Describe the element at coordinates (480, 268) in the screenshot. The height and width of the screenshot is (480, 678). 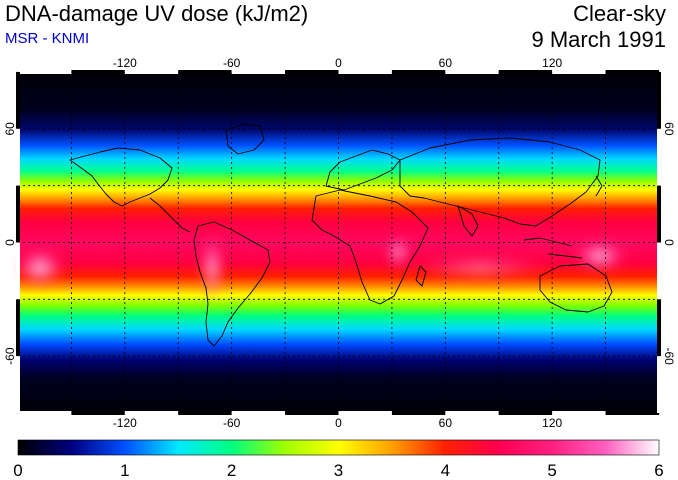
I see `hotspot-tropical-band` at that location.